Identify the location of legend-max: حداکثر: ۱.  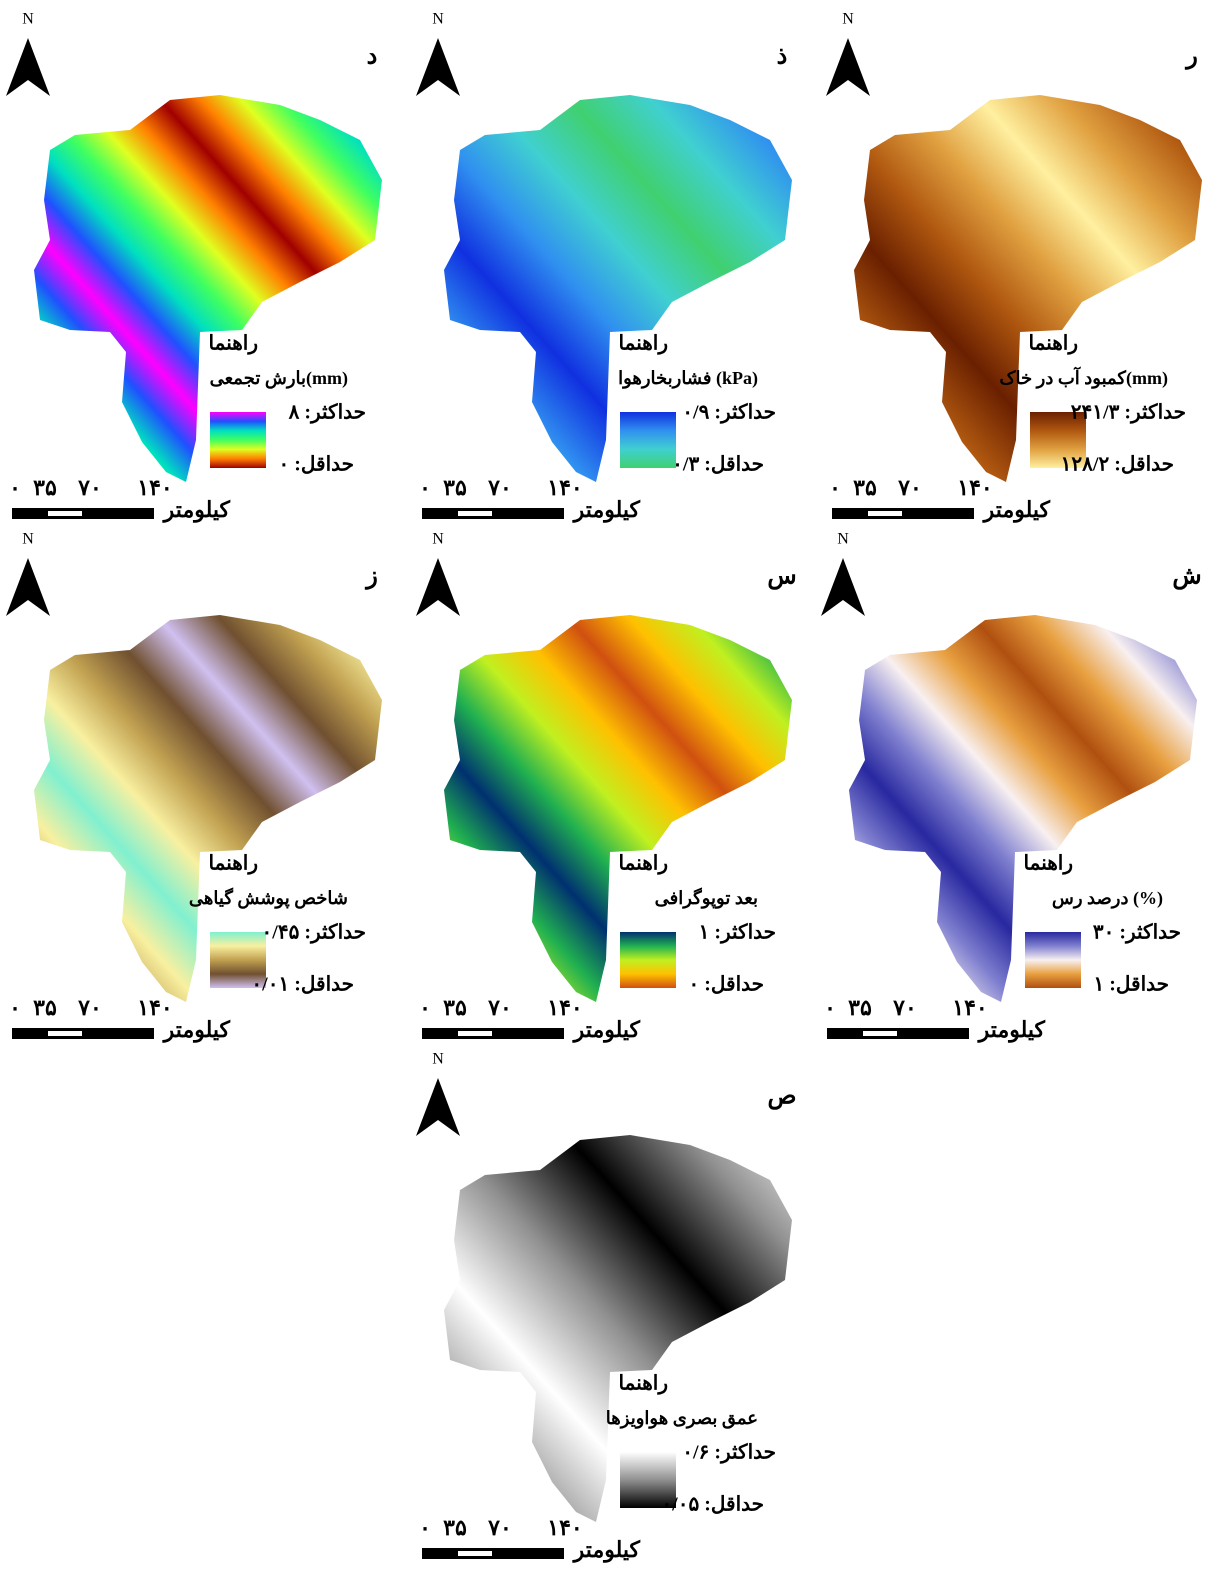
(737, 933).